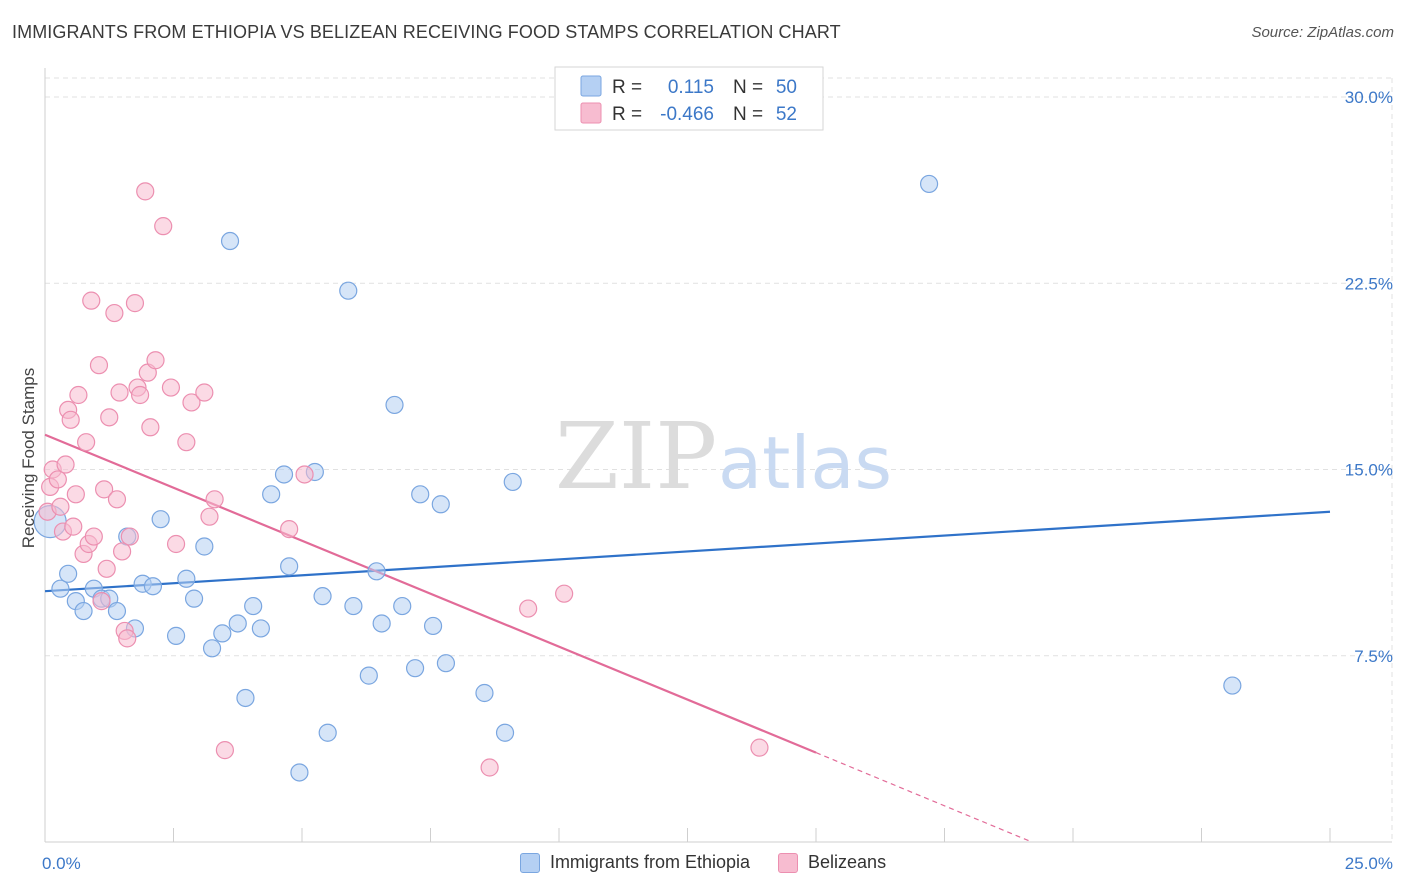  I want to click on series-legend: Immigrants from Ethiopia Belizeans, so click(703, 862).